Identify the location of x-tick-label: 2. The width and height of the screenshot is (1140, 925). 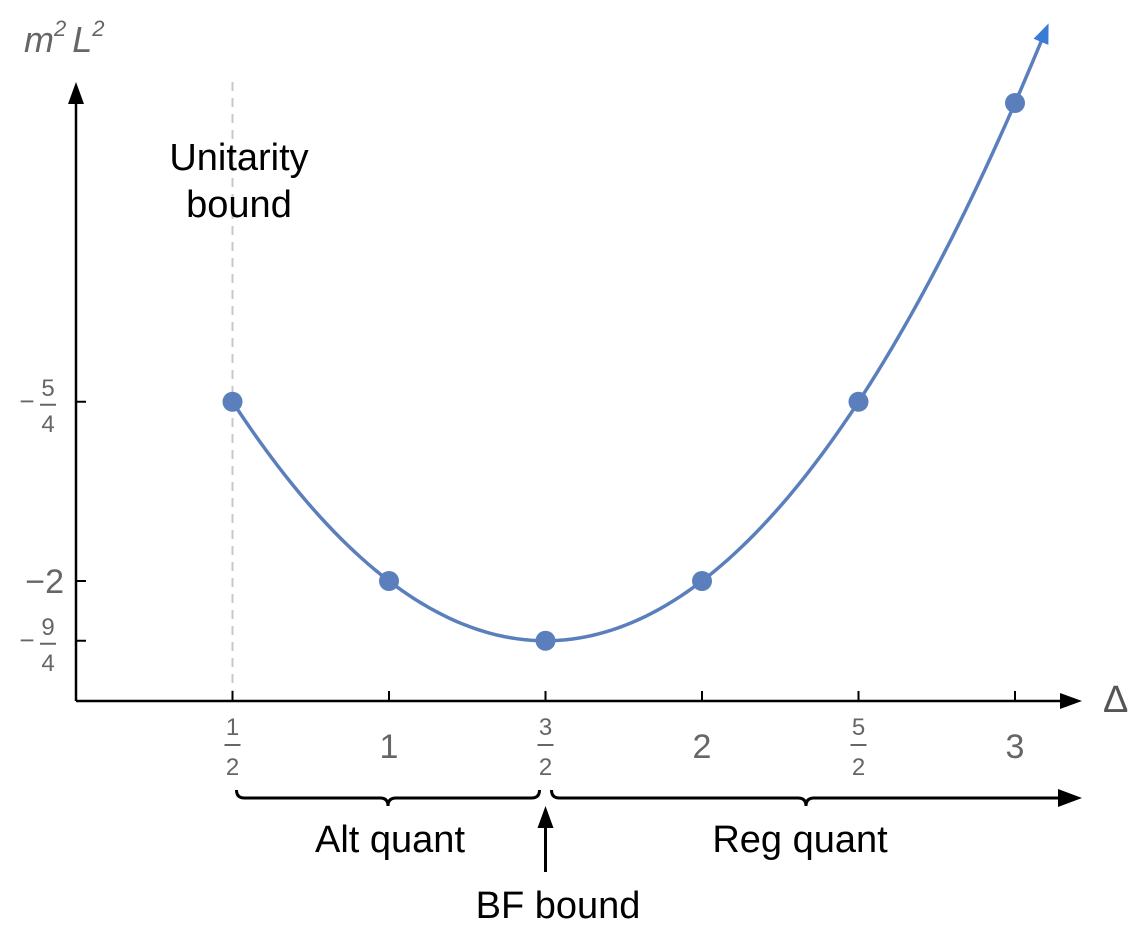
(702, 747).